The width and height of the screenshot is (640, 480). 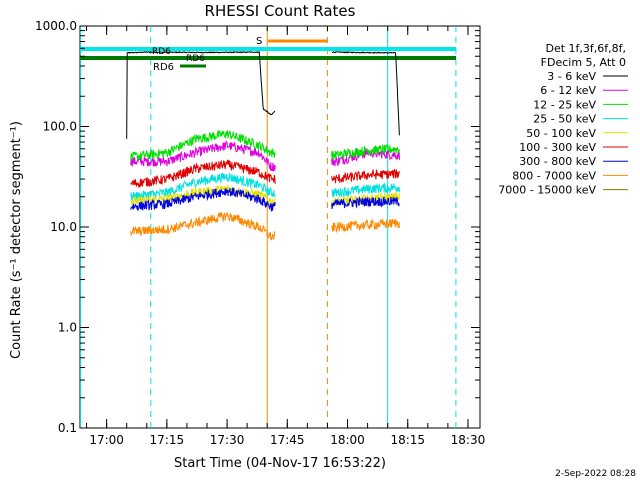 I want to click on y-tick-label: 1.0, so click(x=67, y=328).